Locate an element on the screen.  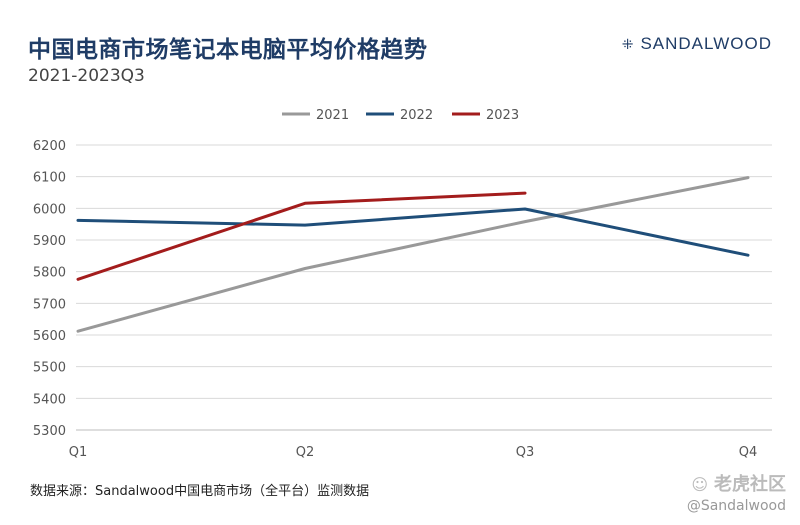
brand-name: SANDALWOOD is located at coordinates (706, 43).